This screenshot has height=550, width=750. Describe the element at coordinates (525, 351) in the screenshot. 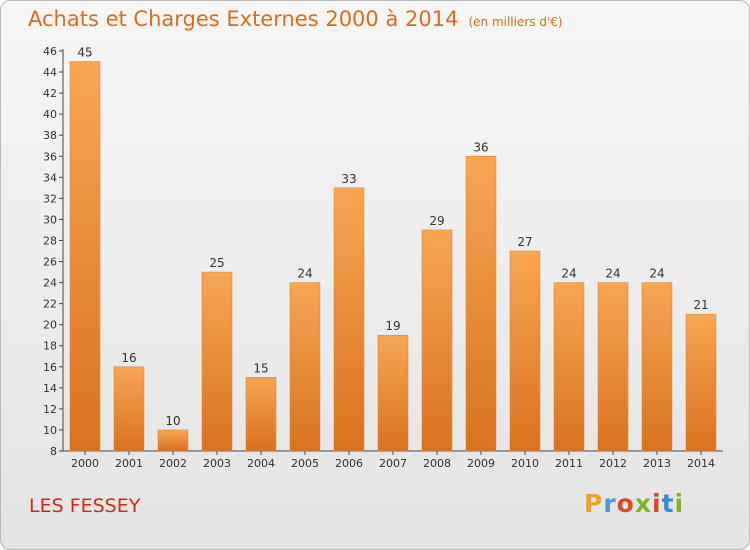

I see `bar-2010` at that location.